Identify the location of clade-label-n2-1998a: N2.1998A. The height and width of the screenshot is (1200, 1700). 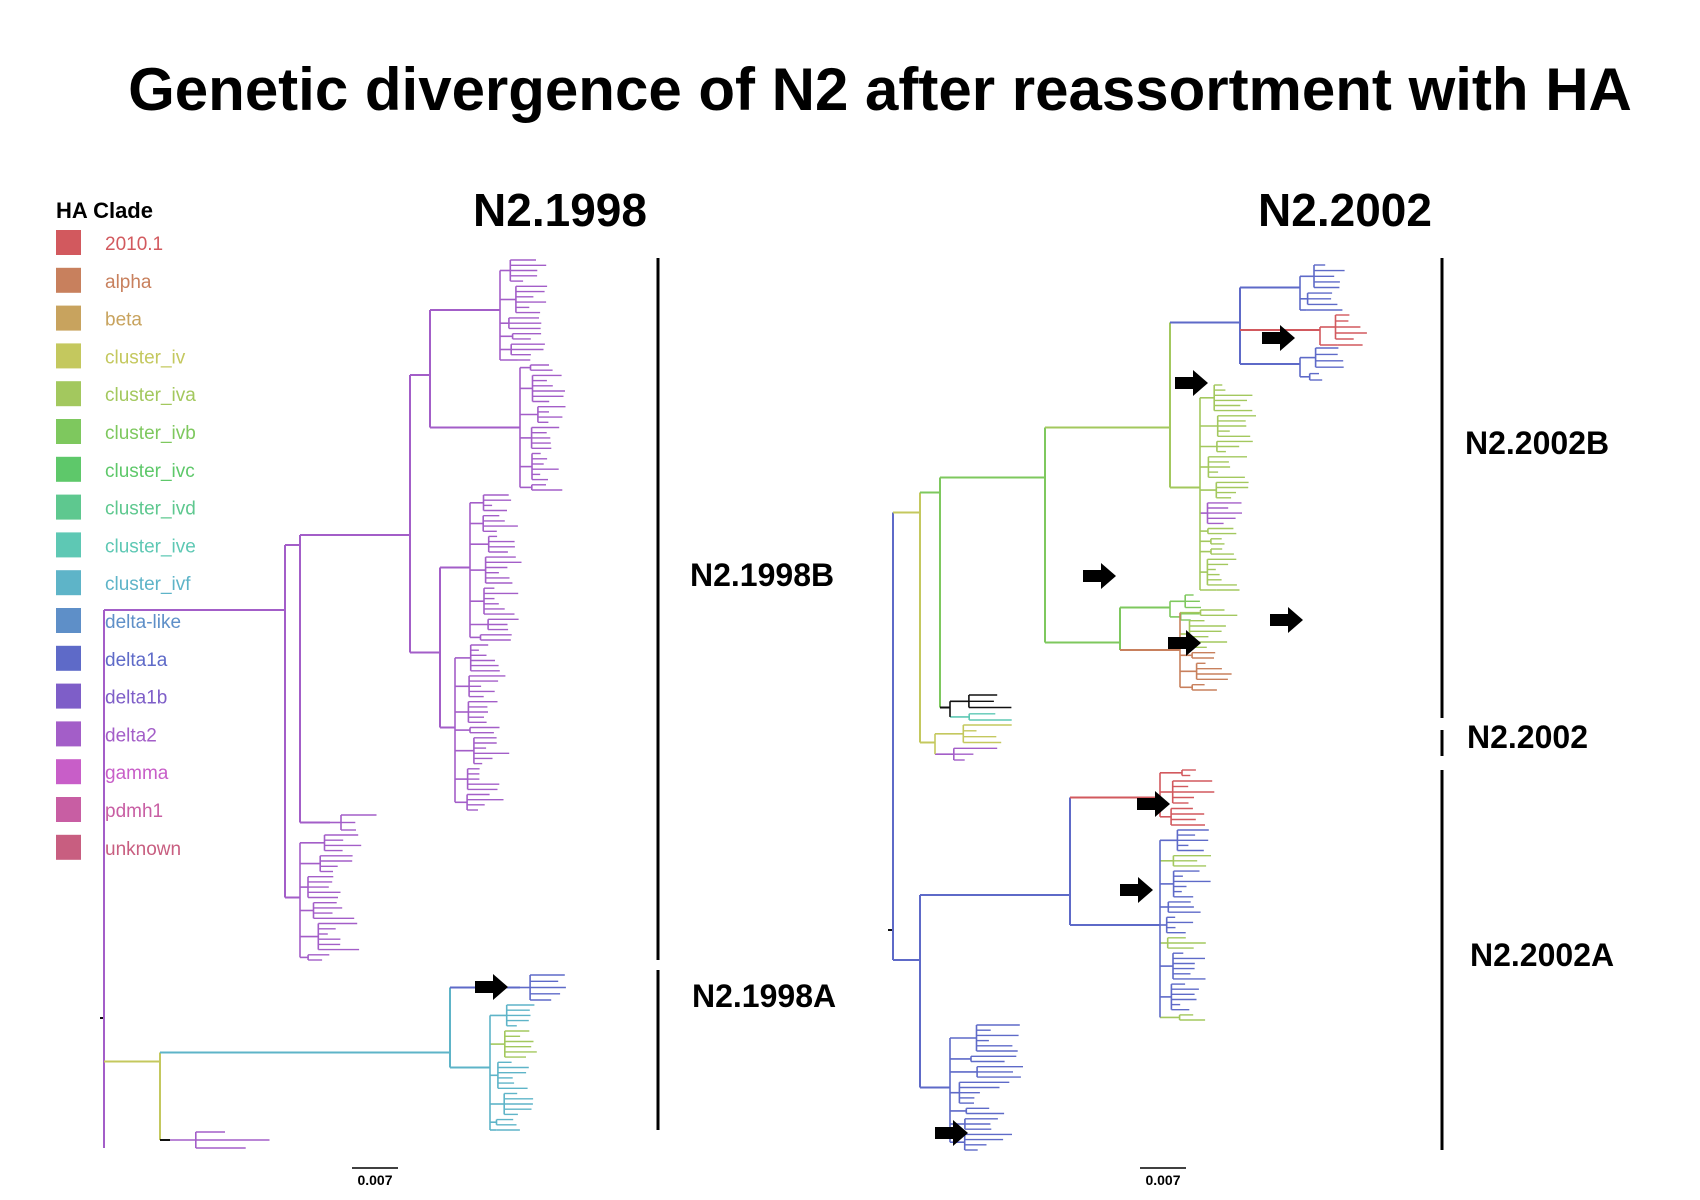
(764, 996).